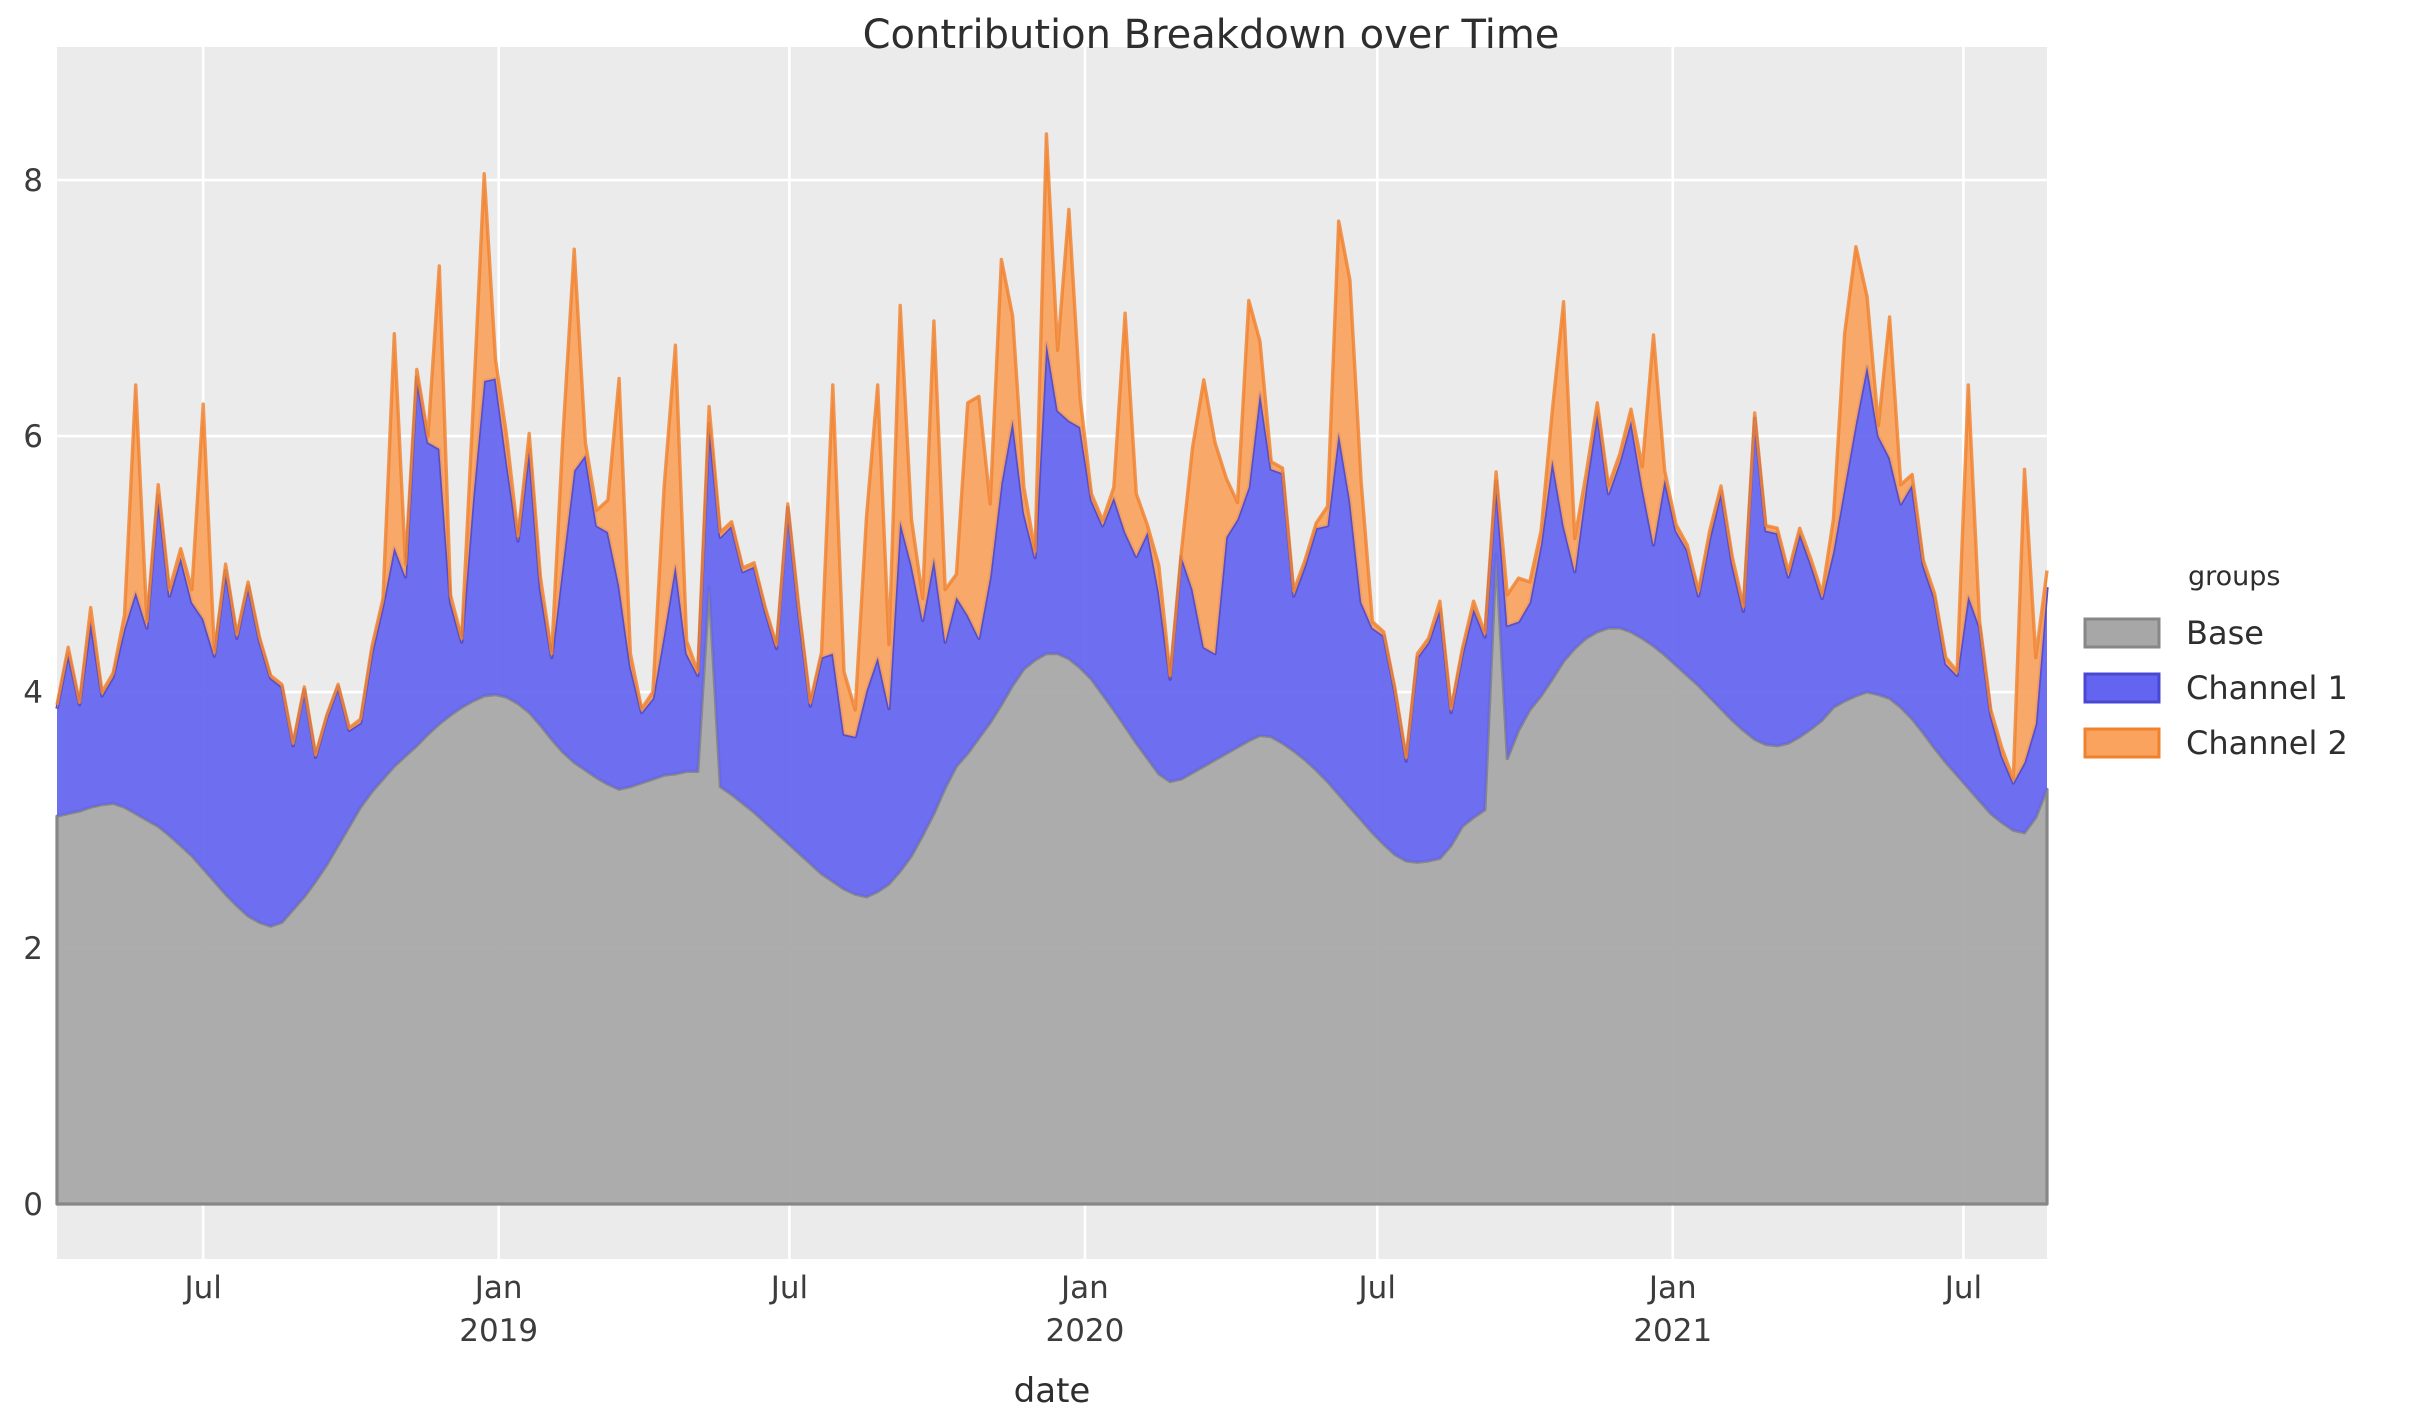 The width and height of the screenshot is (2423, 1423). Describe the element at coordinates (33, 1205) in the screenshot. I see `y-tick-label-0: 0` at that location.